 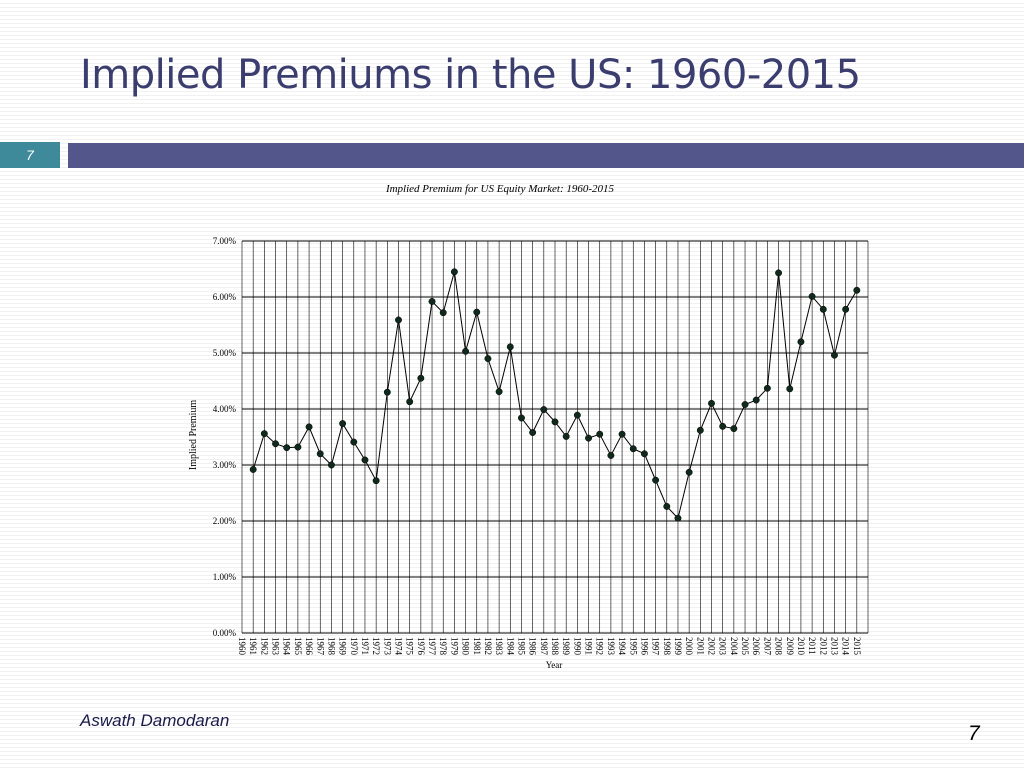 I want to click on x-tick-label: 1976, so click(x=421, y=646).